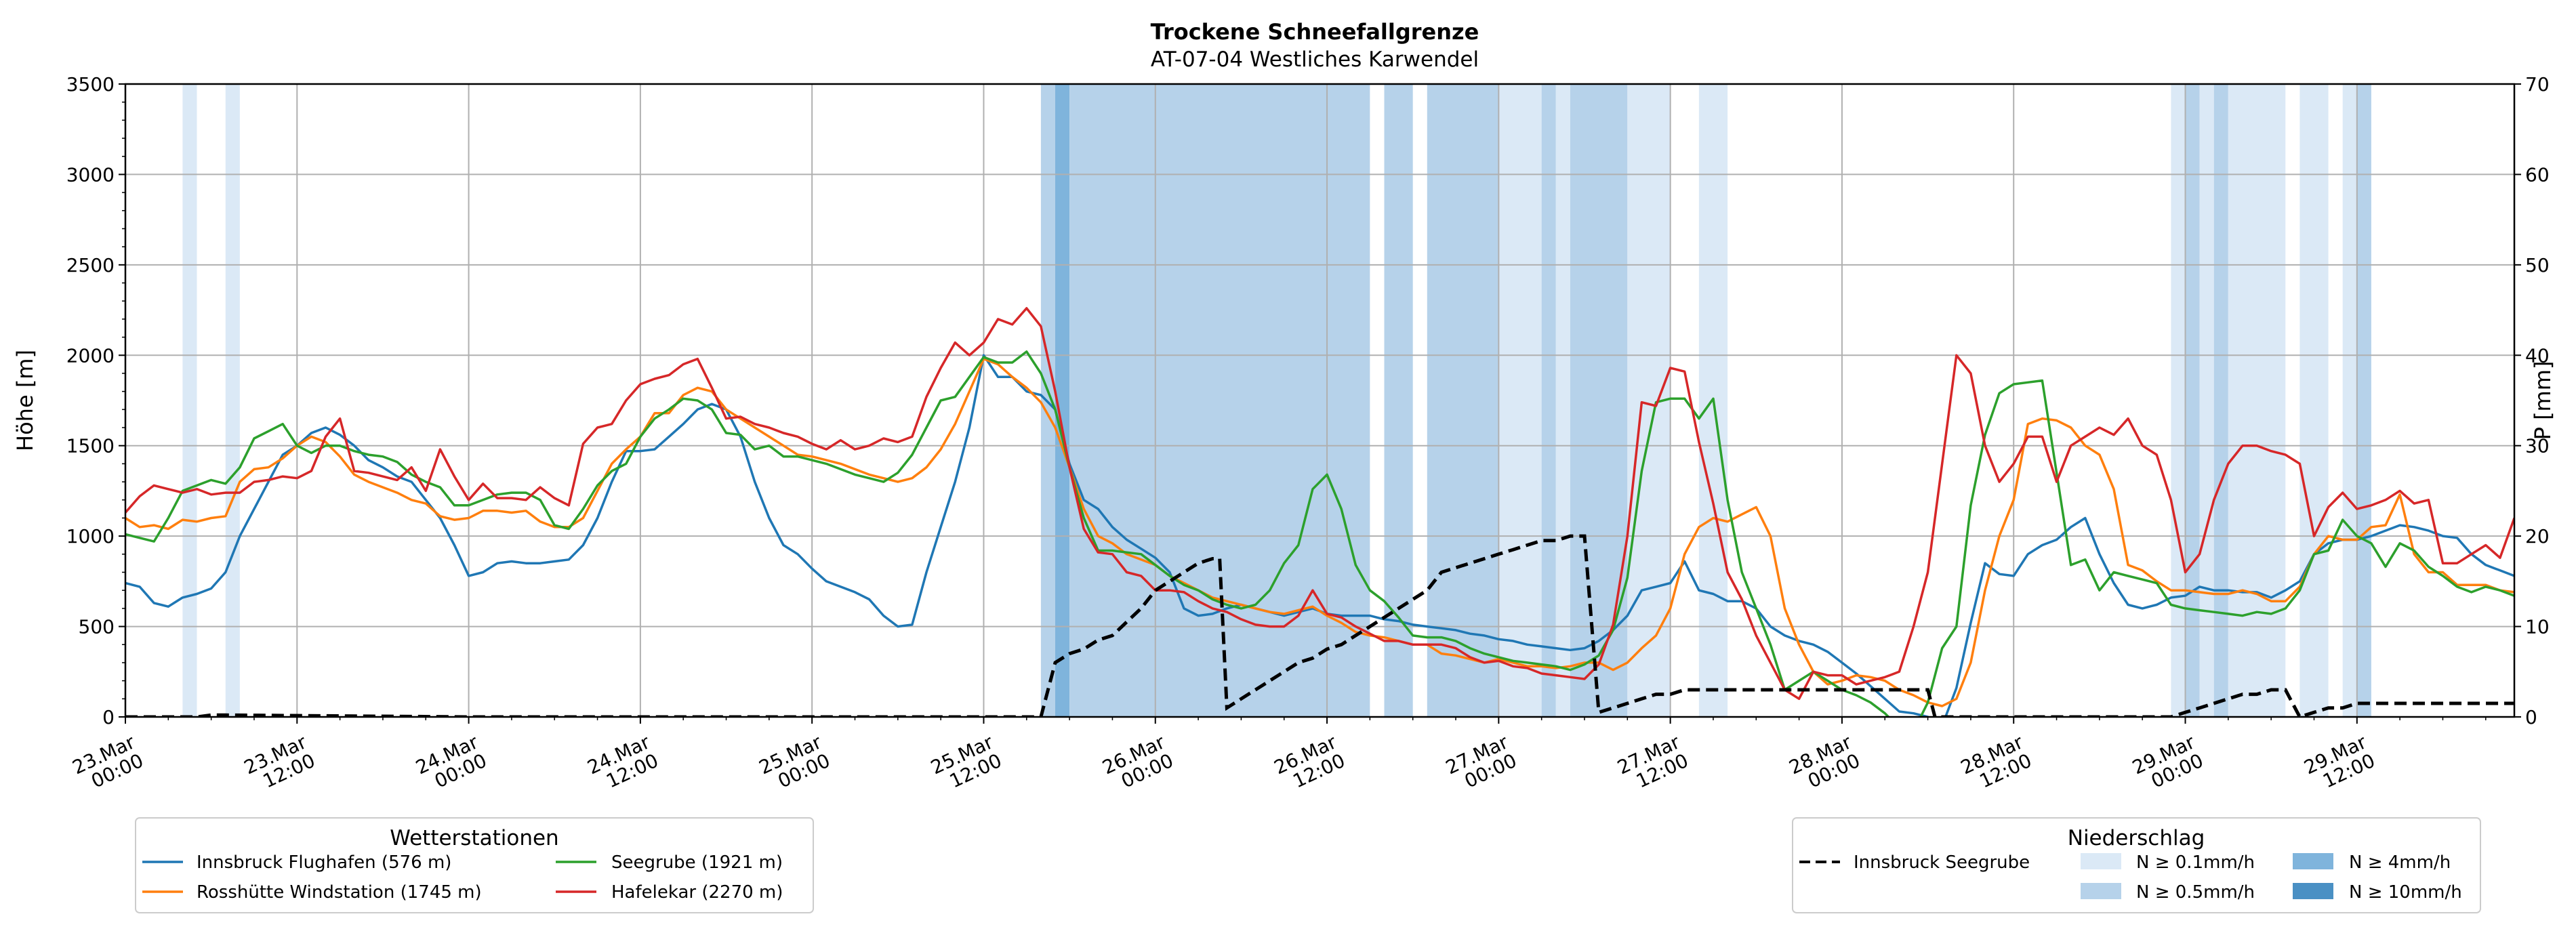  I want to click on legend-label-n-4: N ≥ 4mm/h, so click(2400, 862).